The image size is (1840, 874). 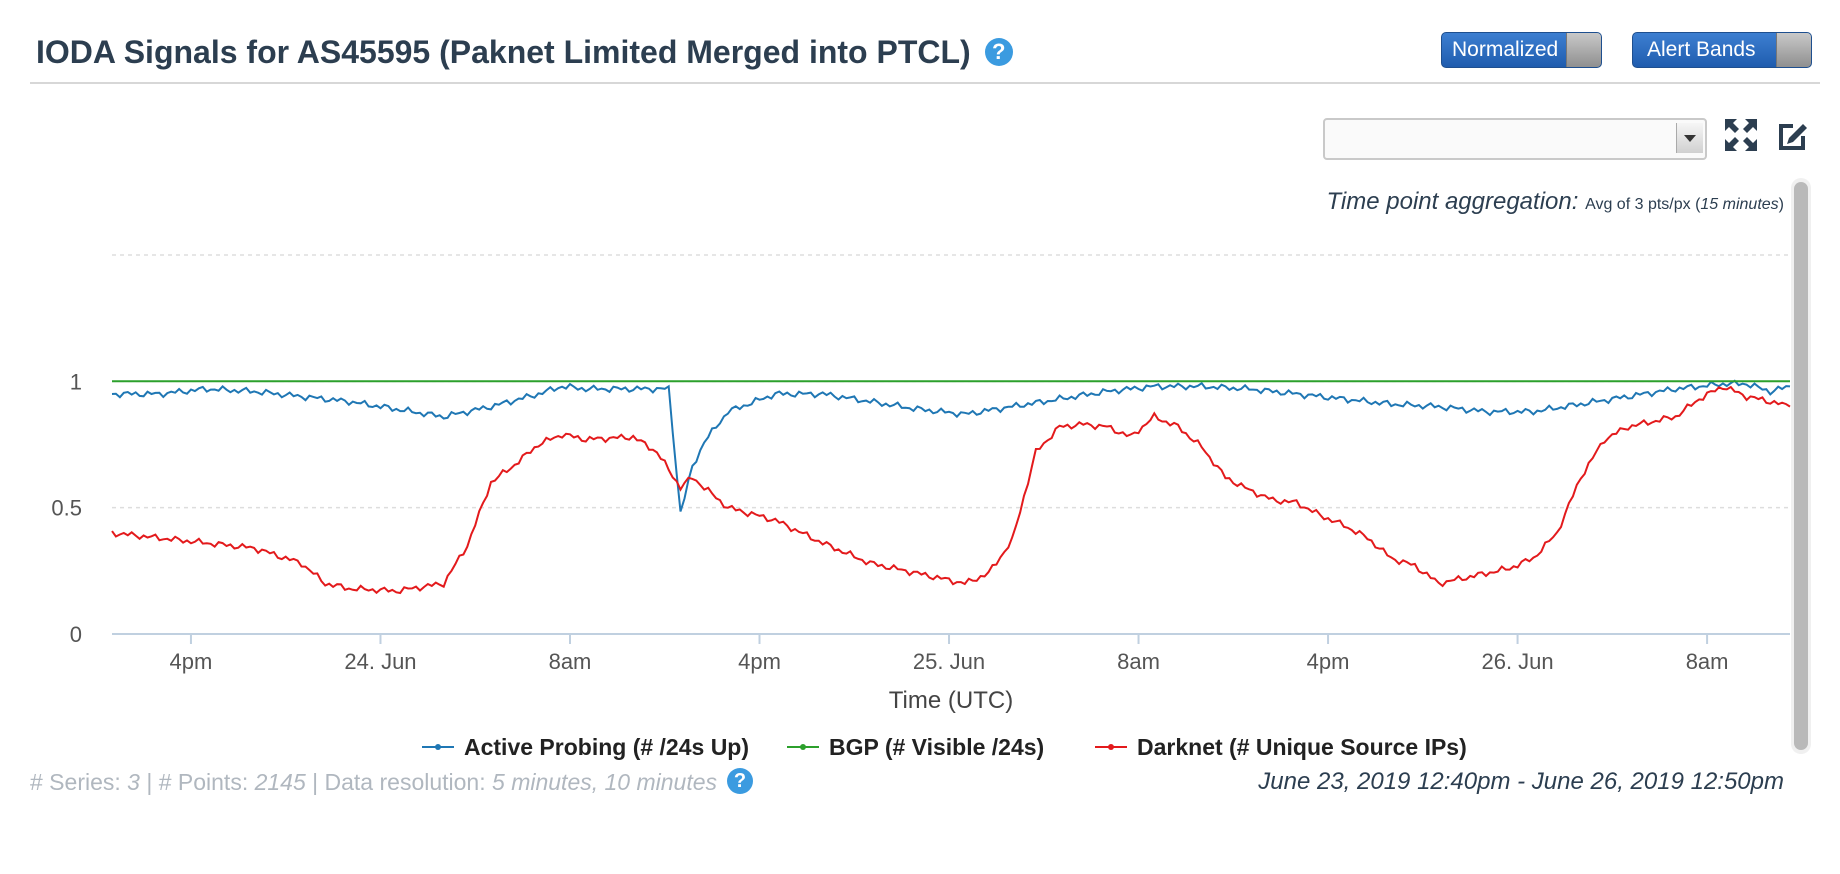 What do you see at coordinates (1792, 135) in the screenshot?
I see `edit-icon` at bounding box center [1792, 135].